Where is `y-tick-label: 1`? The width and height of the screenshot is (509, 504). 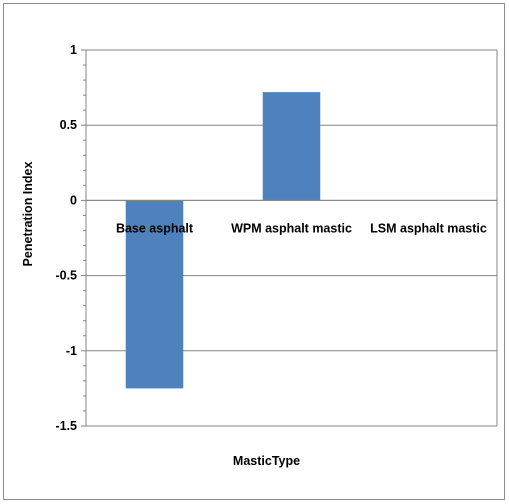 y-tick-label: 1 is located at coordinates (73, 50).